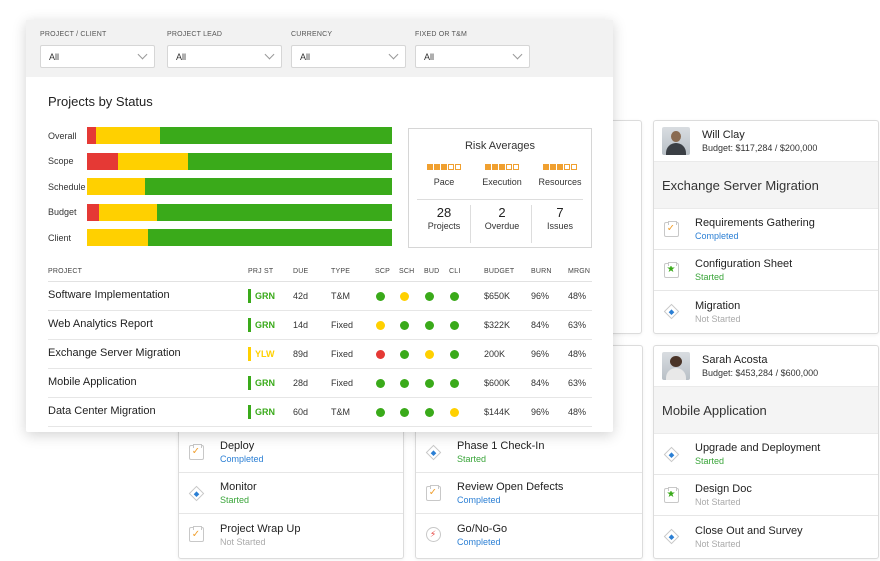  What do you see at coordinates (766, 311) in the screenshot?
I see `task-item: Migration Not Started` at bounding box center [766, 311].